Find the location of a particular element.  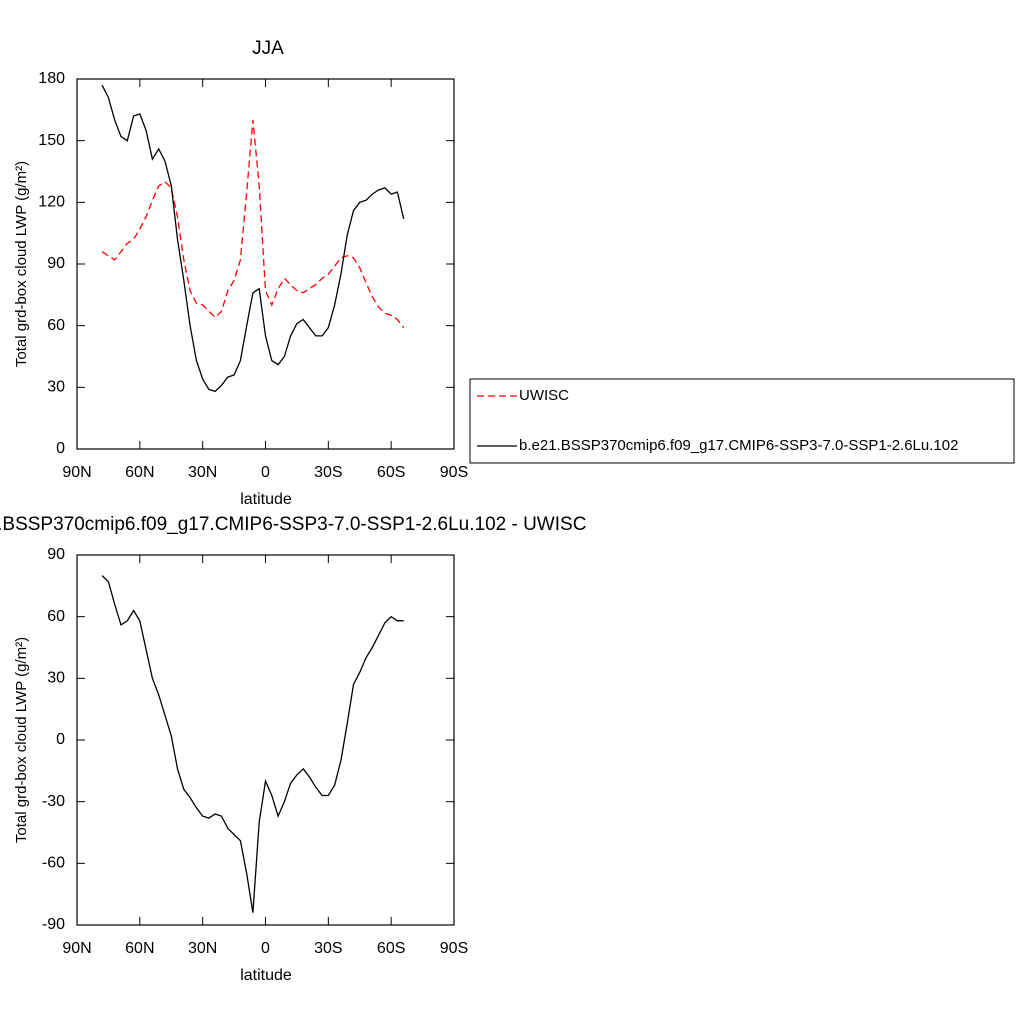

legend-label: UWISC is located at coordinates (544, 395).